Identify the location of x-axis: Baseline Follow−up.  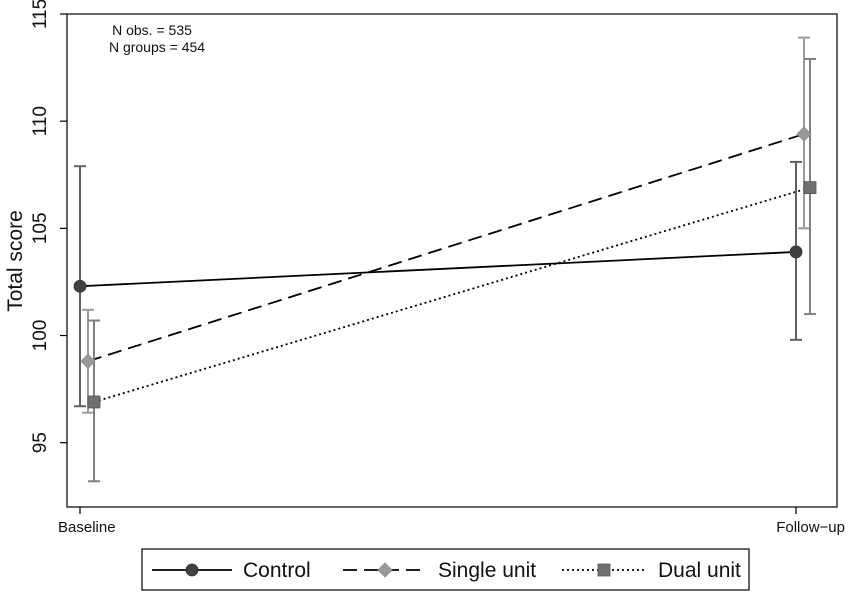
(451, 521).